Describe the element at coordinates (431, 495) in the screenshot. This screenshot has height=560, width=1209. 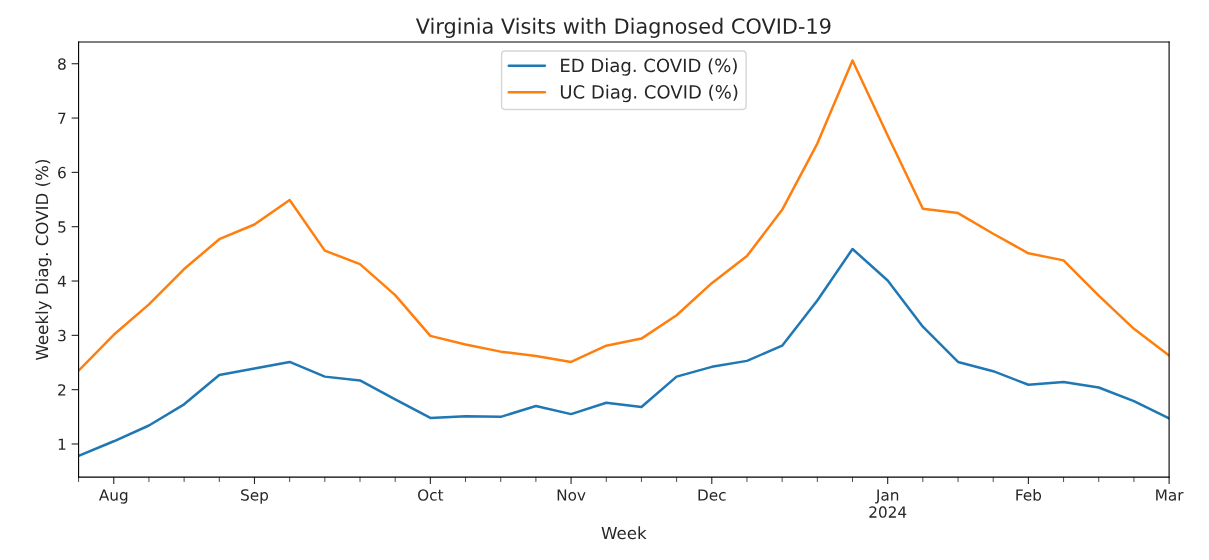
I see `x-tick-label: Oct` at that location.